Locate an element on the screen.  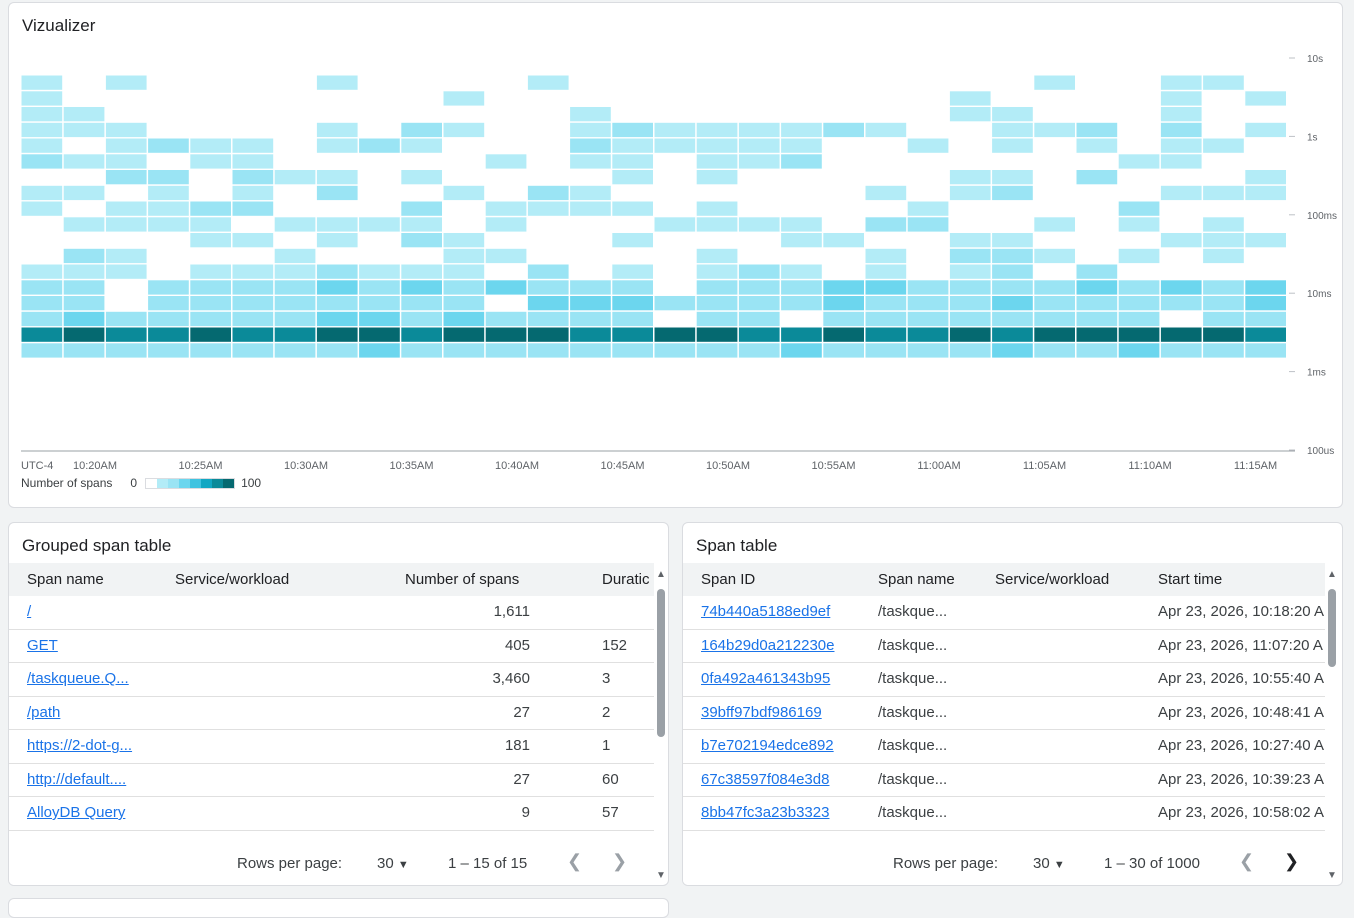
scroll-up-icon: ▲ is located at coordinates (661, 574).